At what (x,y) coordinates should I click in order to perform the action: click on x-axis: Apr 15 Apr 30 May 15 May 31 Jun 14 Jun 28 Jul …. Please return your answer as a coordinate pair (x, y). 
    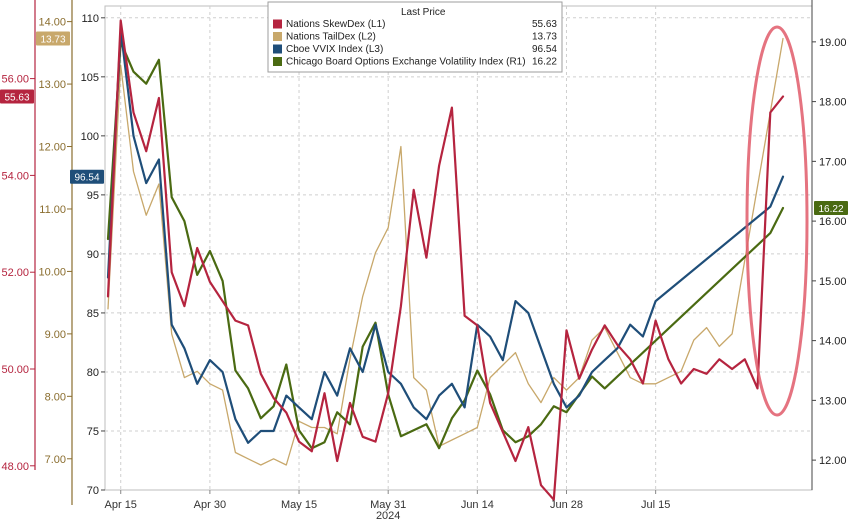
    Looking at the image, I should click on (387, 505).